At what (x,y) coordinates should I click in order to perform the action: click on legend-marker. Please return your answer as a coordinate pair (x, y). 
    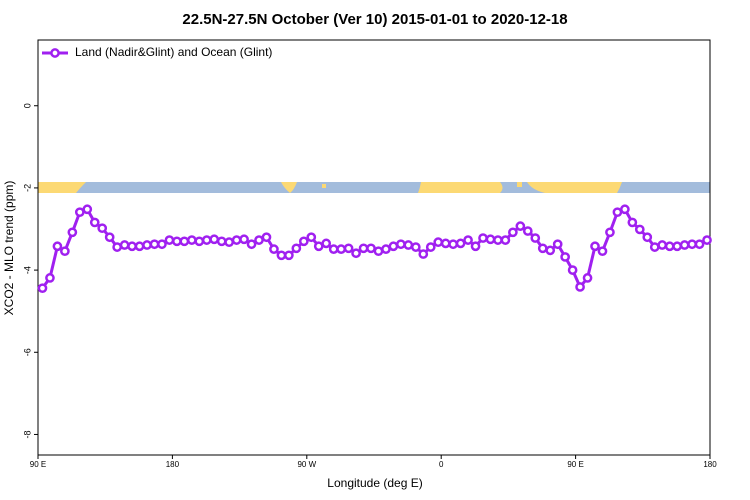
    Looking at the image, I should click on (55, 53).